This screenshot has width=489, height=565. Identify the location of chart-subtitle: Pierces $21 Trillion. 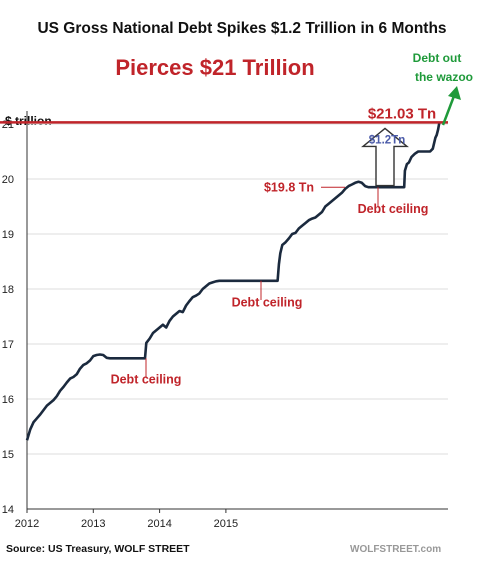
(214, 67).